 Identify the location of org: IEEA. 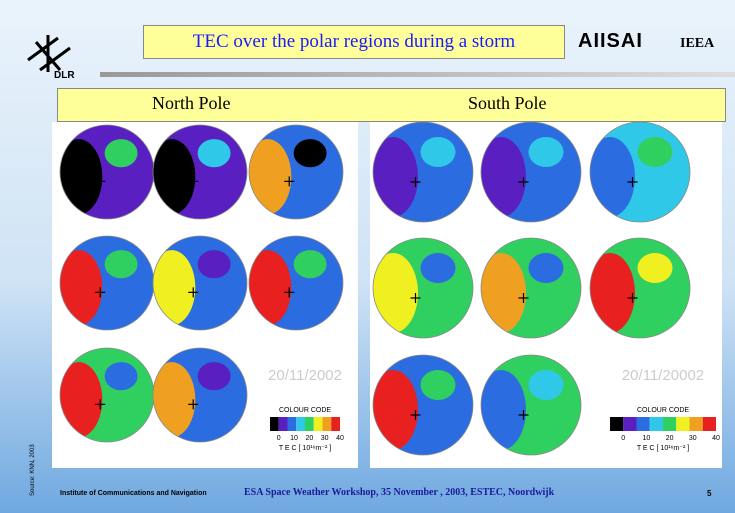
(697, 43).